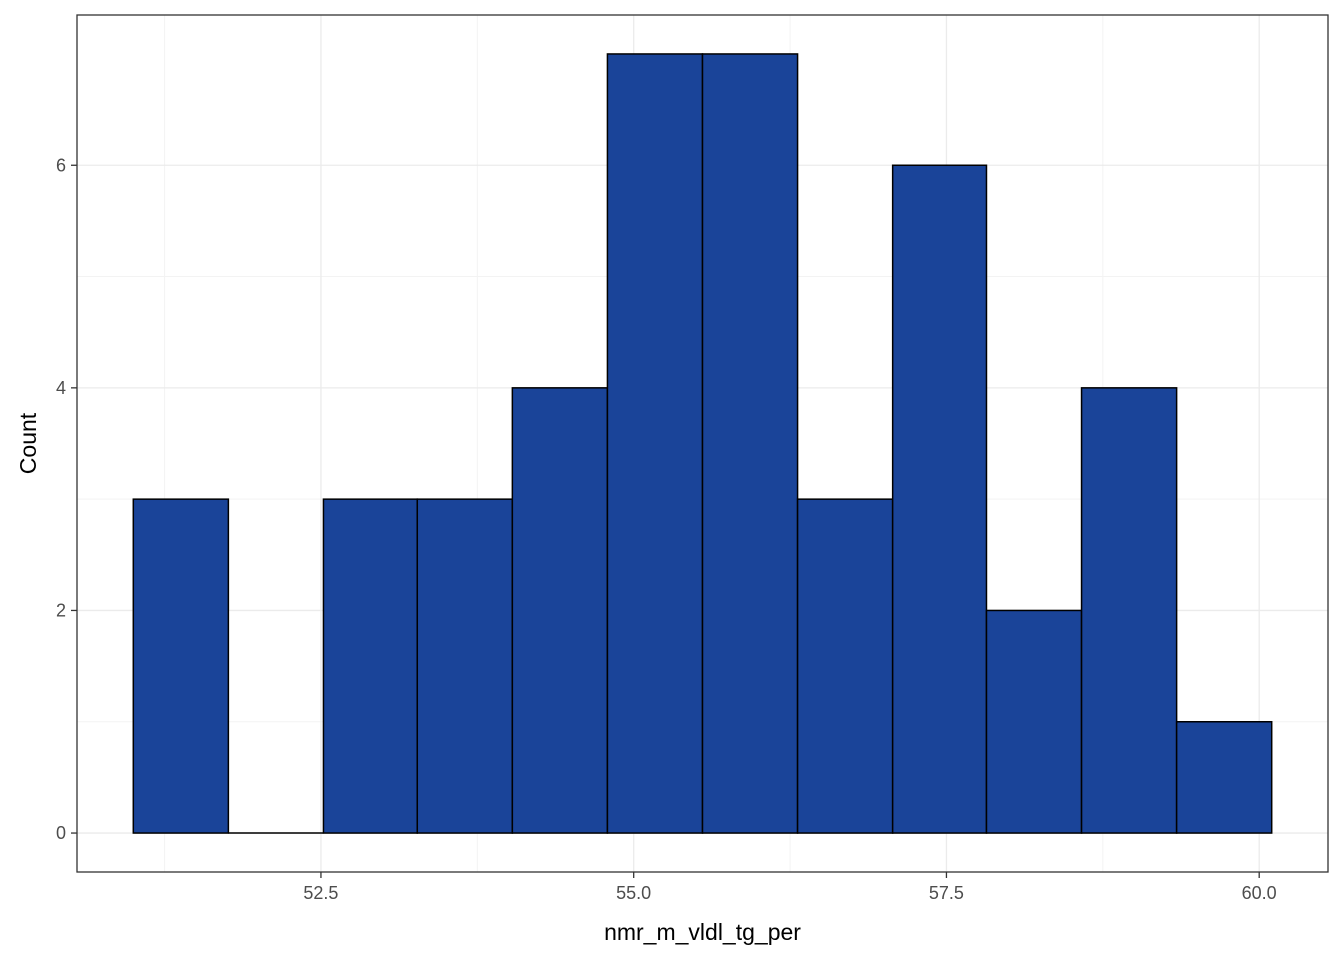  I want to click on y-tick-label: 2, so click(61, 610).